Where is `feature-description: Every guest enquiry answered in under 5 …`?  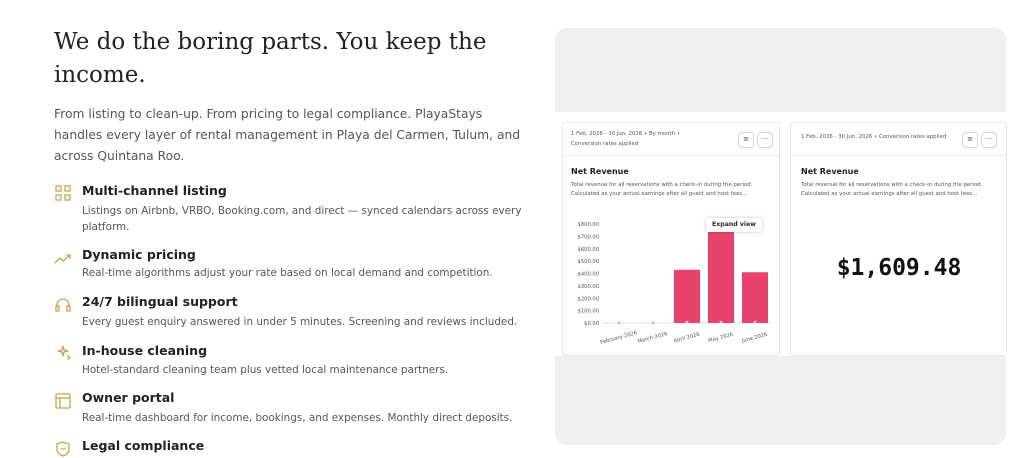
feature-description: Every guest enquiry answered in under 5 … is located at coordinates (300, 322).